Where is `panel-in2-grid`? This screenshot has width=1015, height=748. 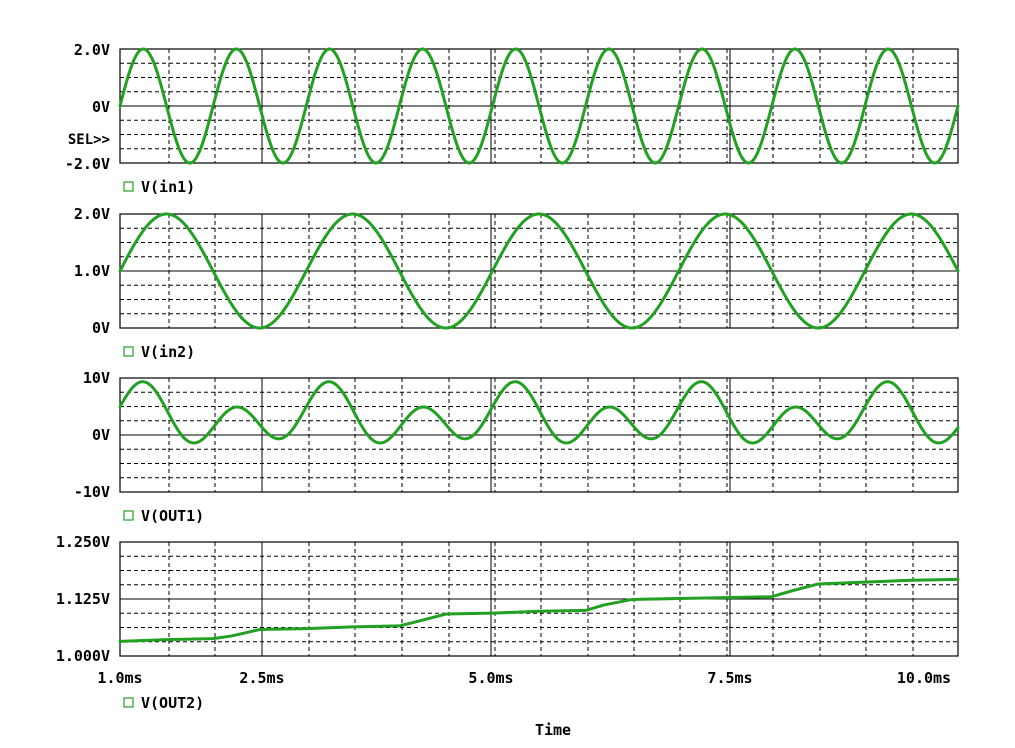 panel-in2-grid is located at coordinates (539, 271).